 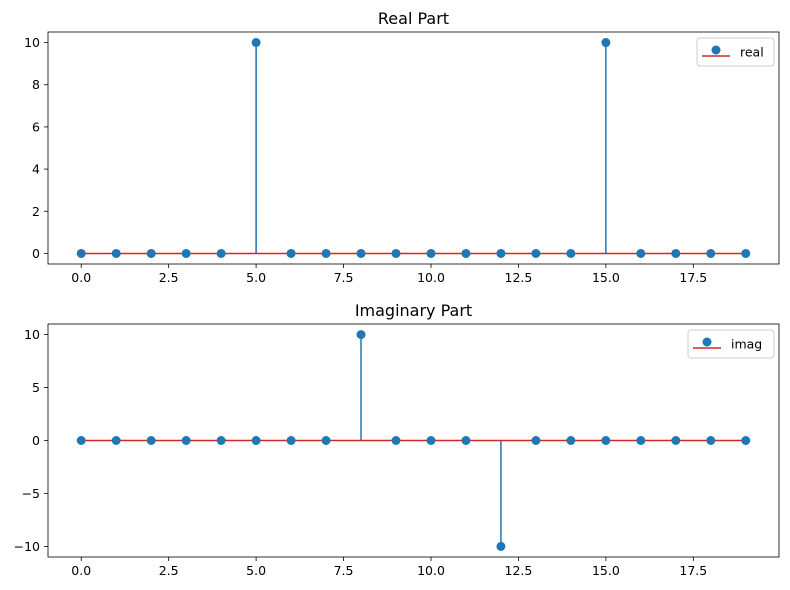 What do you see at coordinates (36, 211) in the screenshot?
I see `y-tick-label: 2` at bounding box center [36, 211].